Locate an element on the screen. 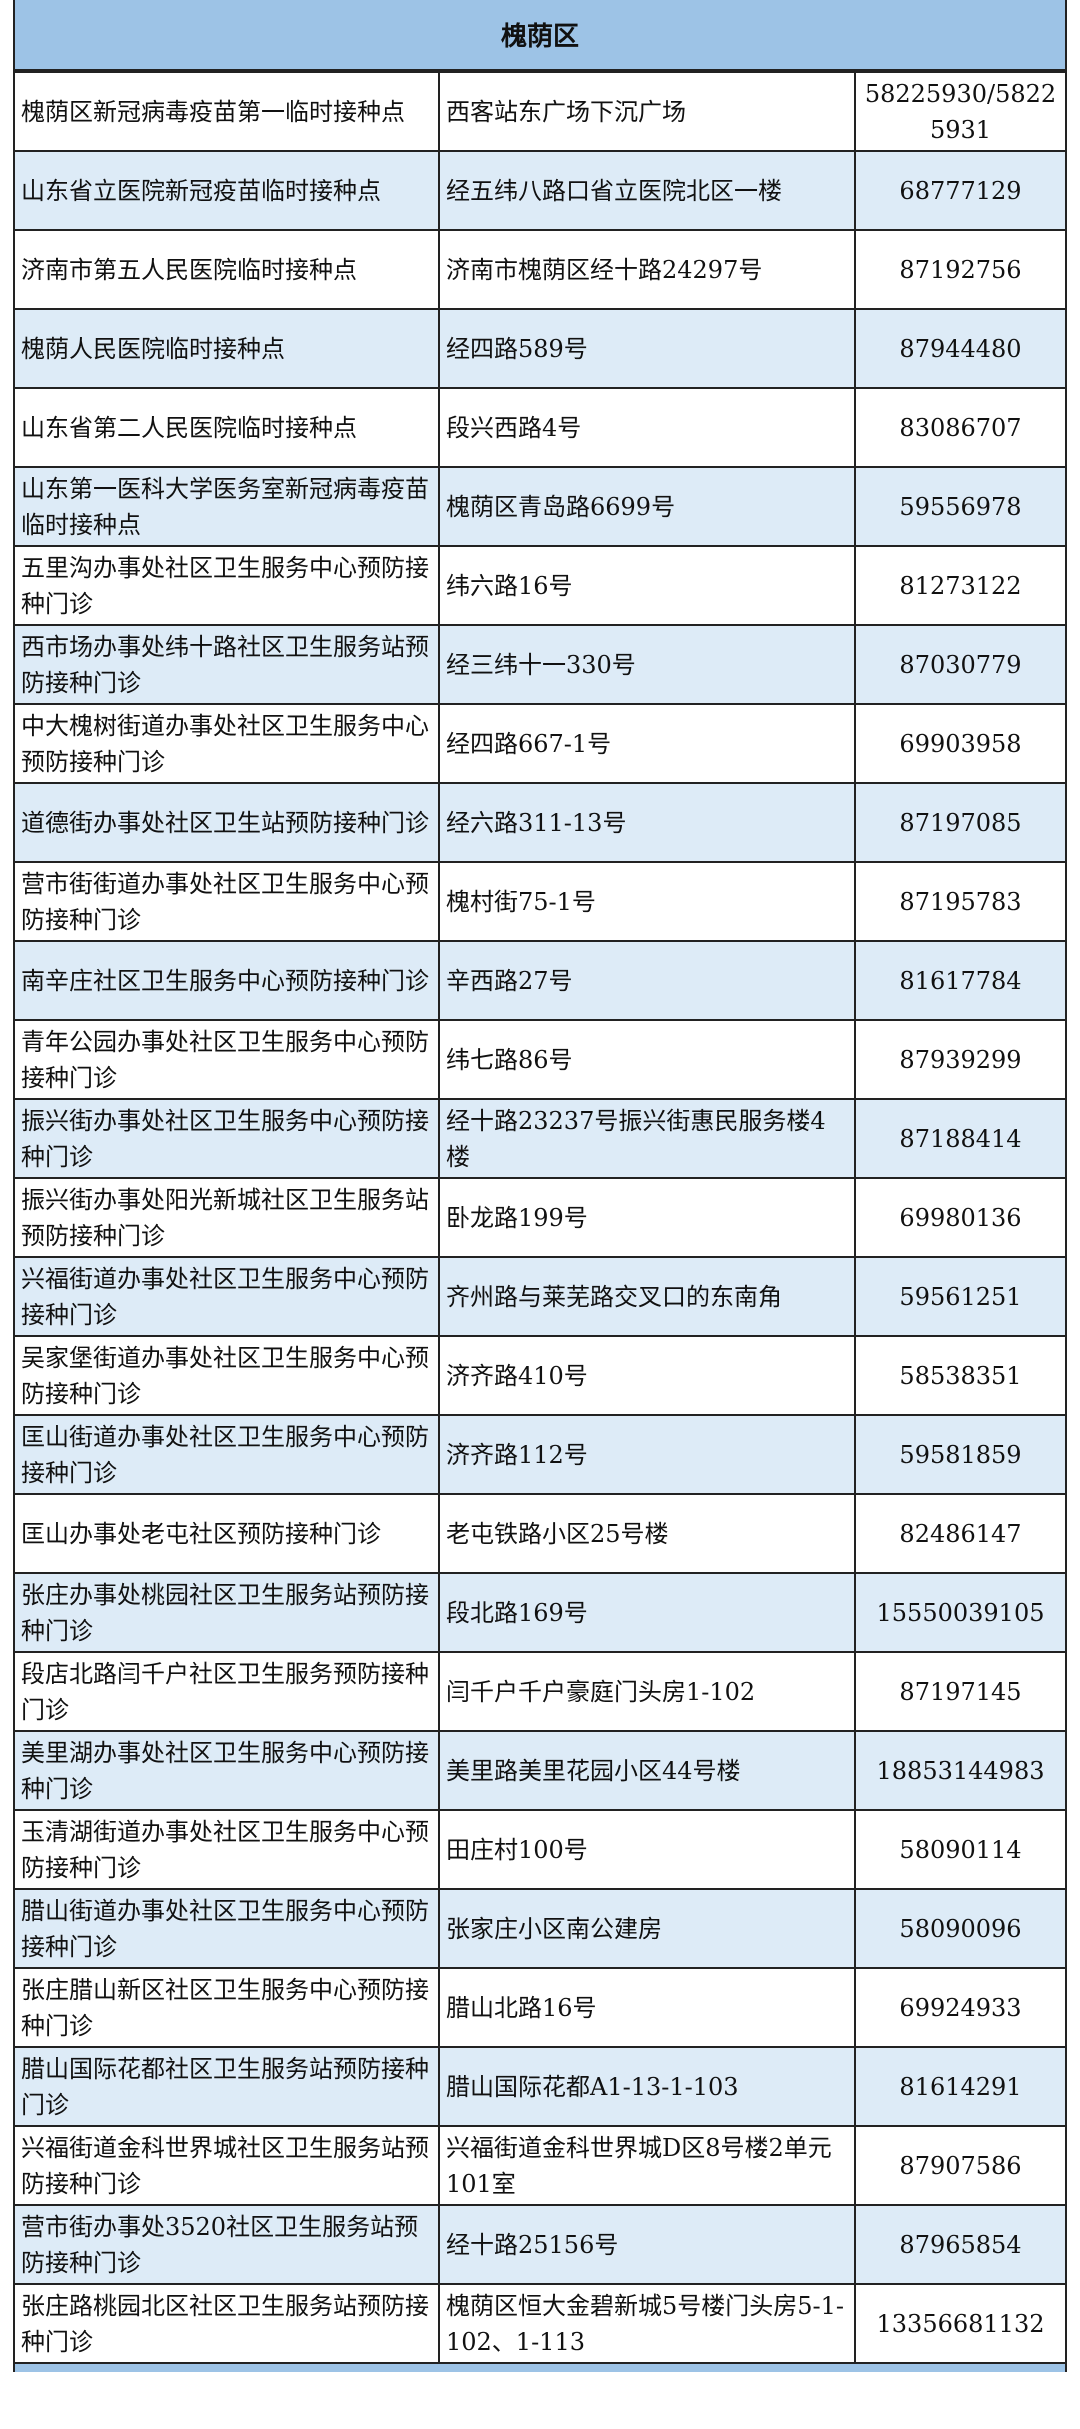  table-row: 南辛庄社区卫生服务中心预防接种门诊 辛西路27号 81617784 is located at coordinates (540, 980).